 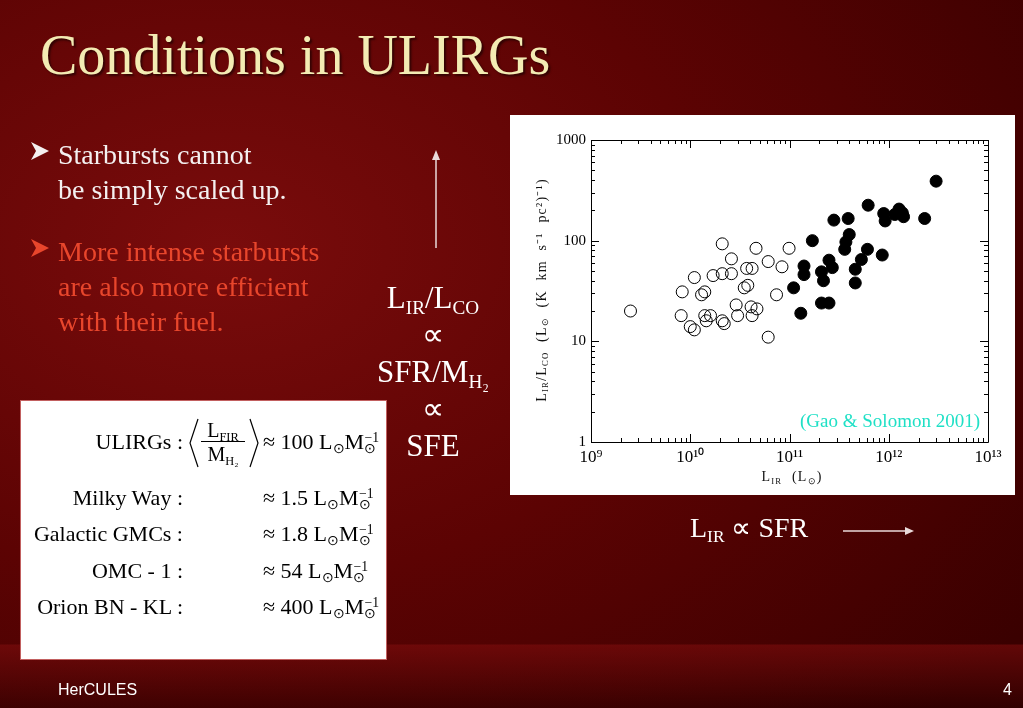 I want to click on text: ULIRGs :, so click(x=139, y=442).